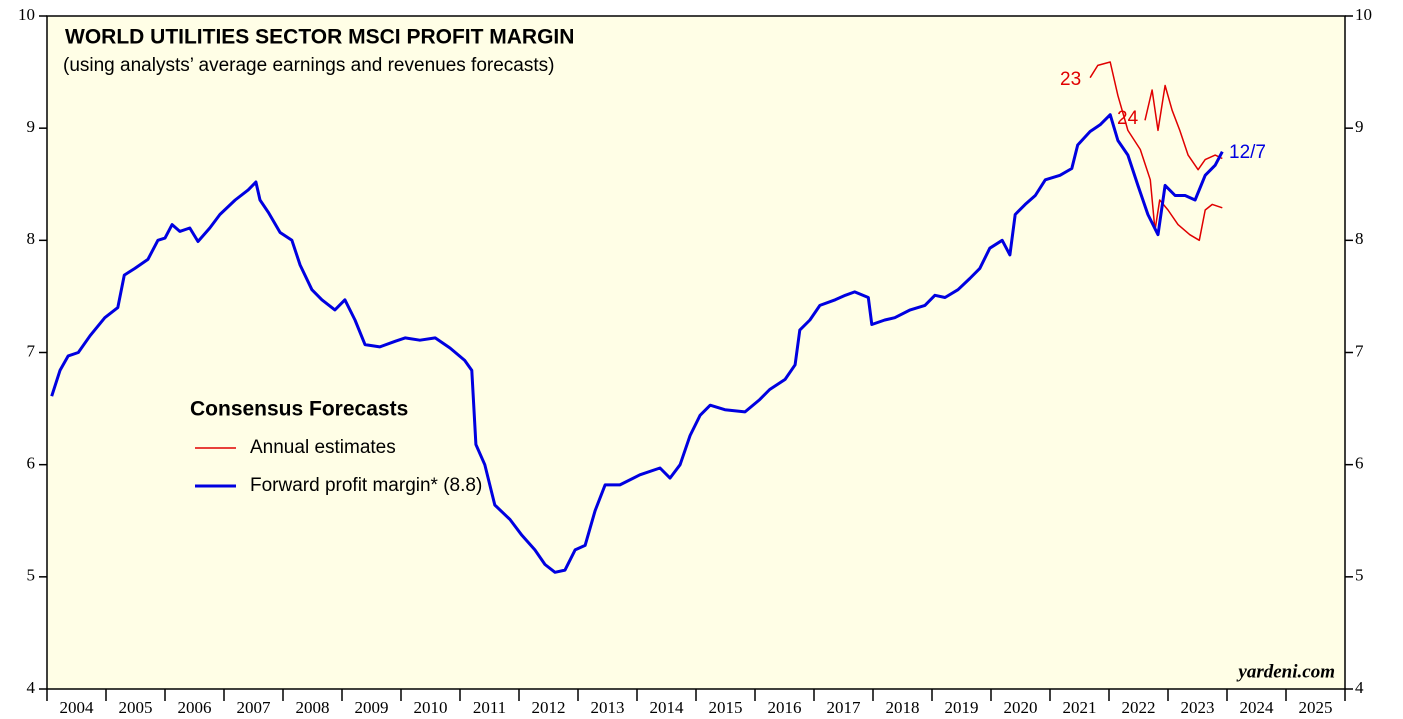  Describe the element at coordinates (844, 707) in the screenshot. I see `x-tick-label: 2017` at that location.